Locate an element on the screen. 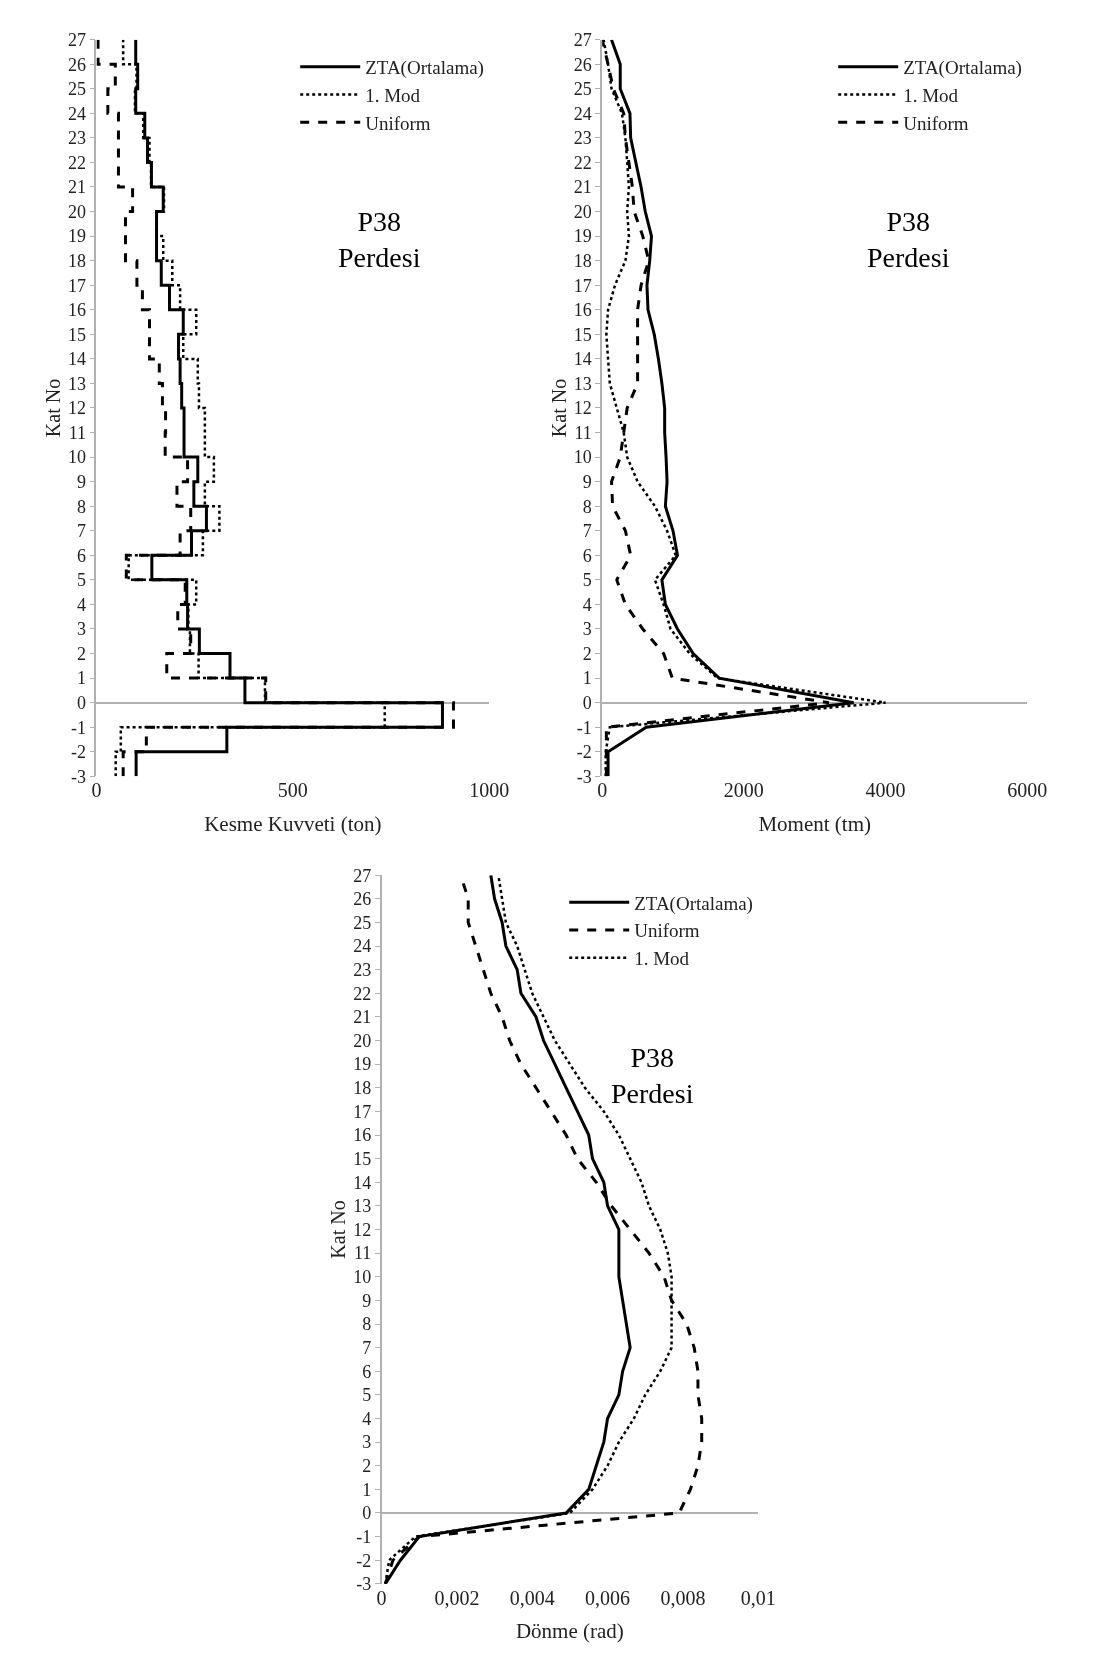 The height and width of the screenshot is (1668, 1101). y-tick-label: 27 is located at coordinates (582, 39).